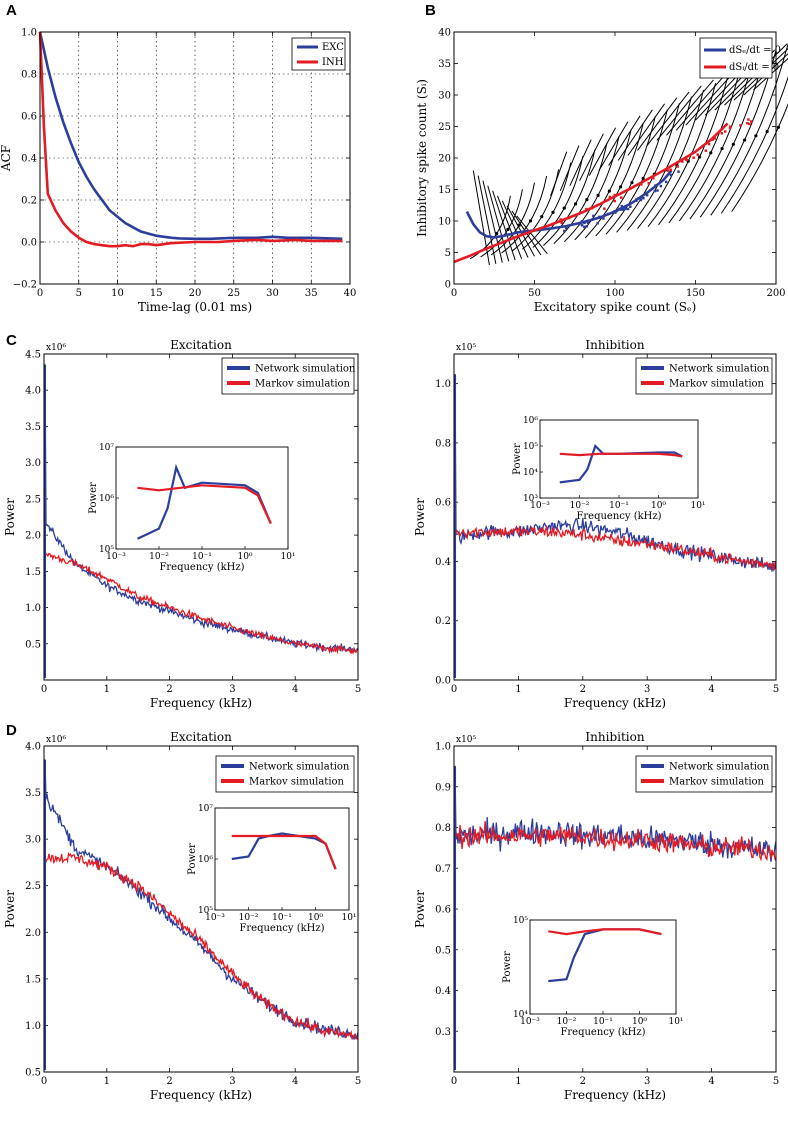 The width and height of the screenshot is (788, 1121). What do you see at coordinates (11, 730) in the screenshot?
I see `panel-letter: D` at bounding box center [11, 730].